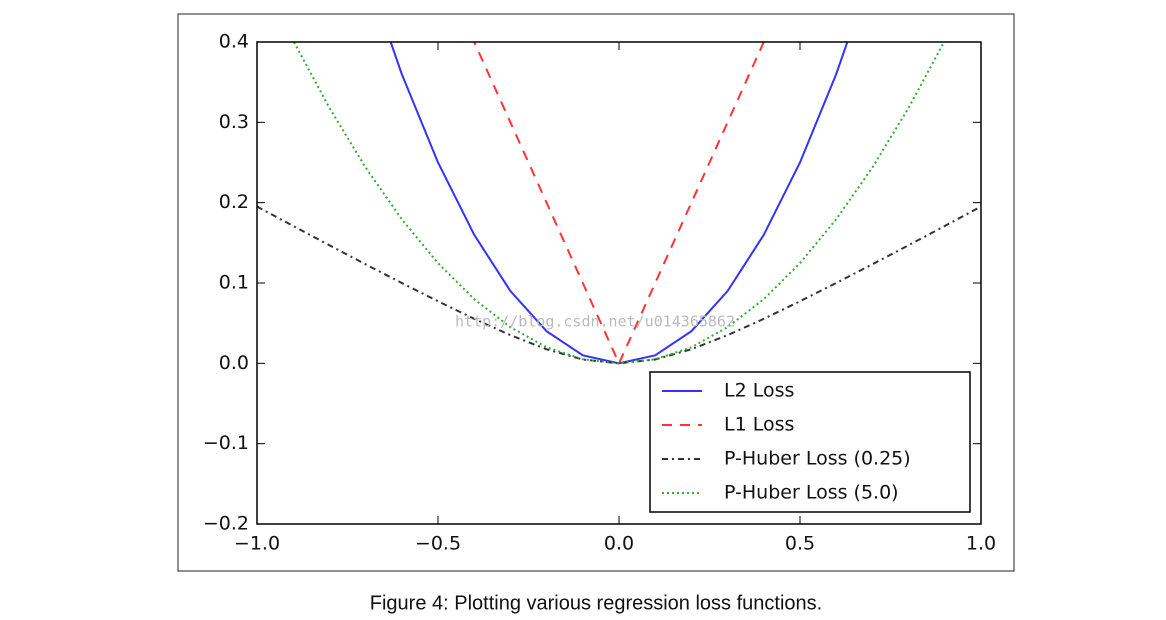  I want to click on x-tick-label: 0.0, so click(619, 544).